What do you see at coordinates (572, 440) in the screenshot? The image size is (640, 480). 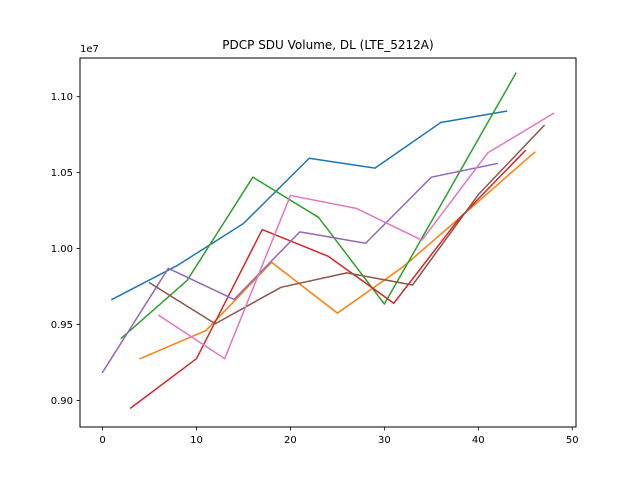 I see `x-tick-label: 50` at bounding box center [572, 440].